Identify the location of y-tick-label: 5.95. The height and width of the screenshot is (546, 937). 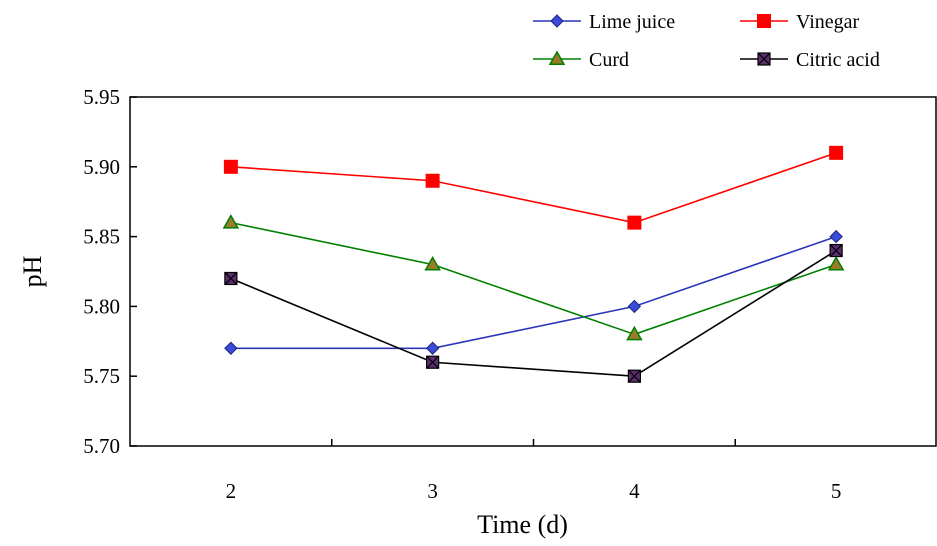
(101, 97).